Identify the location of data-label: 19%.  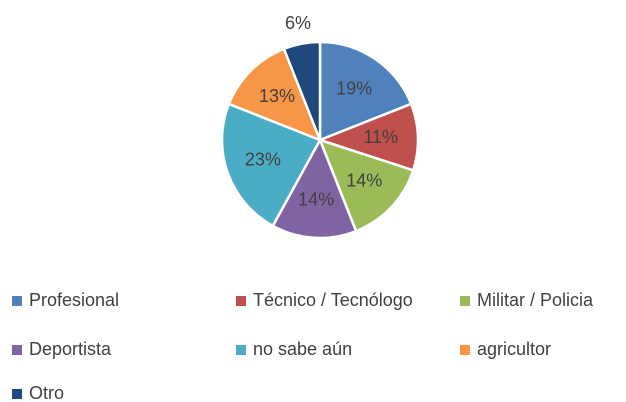
(354, 88).